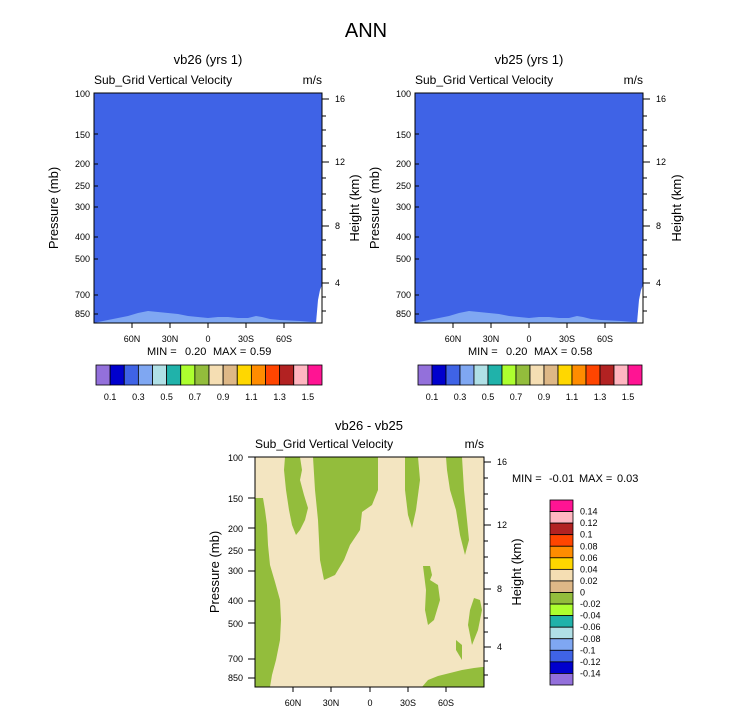  Describe the element at coordinates (208, 208) in the screenshot. I see `plot-fill` at that location.